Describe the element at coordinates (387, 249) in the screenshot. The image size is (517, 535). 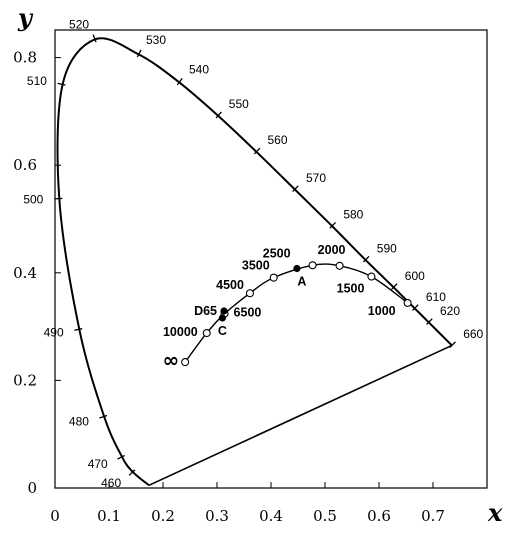
I see `wavelength-label: 590` at that location.